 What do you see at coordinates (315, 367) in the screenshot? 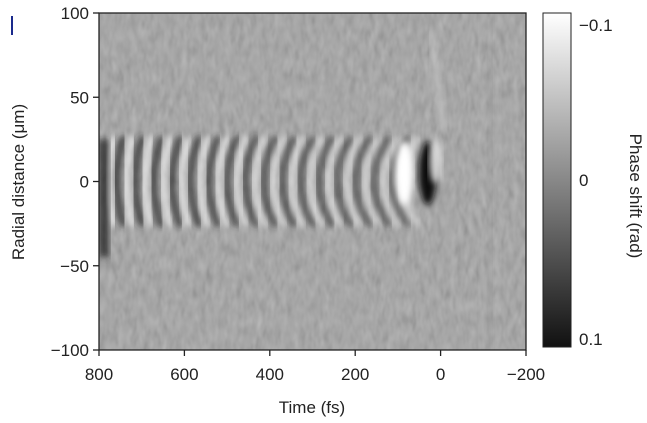
I see `x-axis: 800 600 400 200 0 −200` at bounding box center [315, 367].